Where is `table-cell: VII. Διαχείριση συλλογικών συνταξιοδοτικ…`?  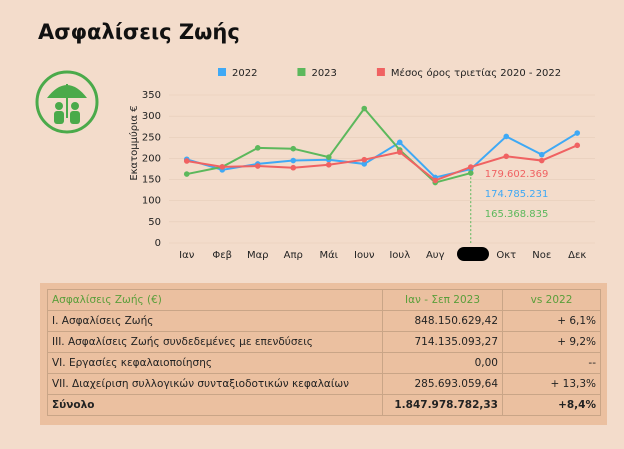 table-cell: VII. Διαχείριση συλλογικών συνταξιοδοτικ… is located at coordinates (215, 384).